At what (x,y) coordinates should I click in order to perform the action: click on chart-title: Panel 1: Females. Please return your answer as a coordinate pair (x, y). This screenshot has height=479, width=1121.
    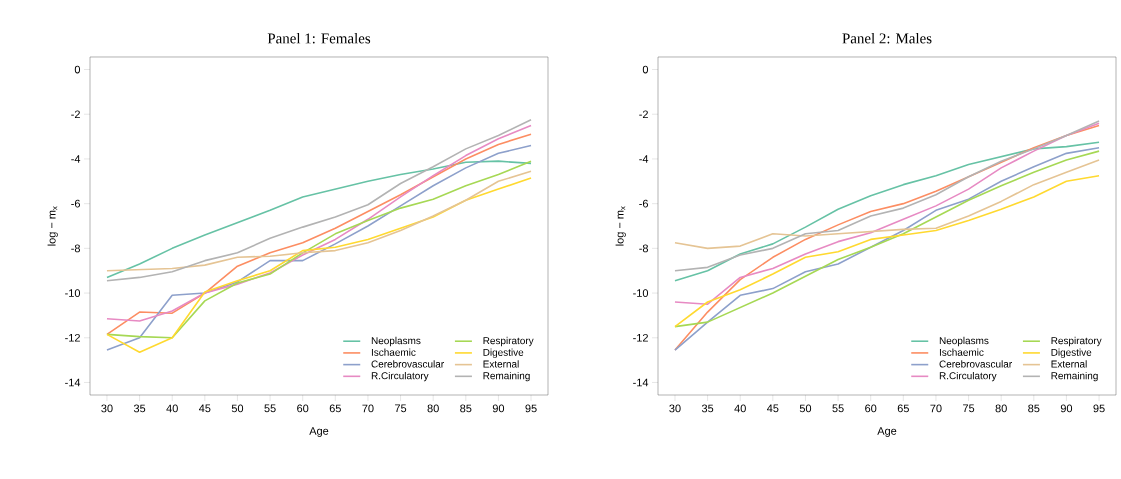
    Looking at the image, I should click on (319, 38).